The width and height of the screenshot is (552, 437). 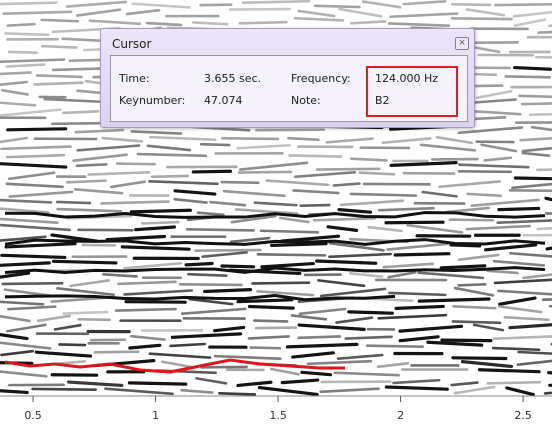 I want to click on fundamental-line, so click(x=174, y=366).